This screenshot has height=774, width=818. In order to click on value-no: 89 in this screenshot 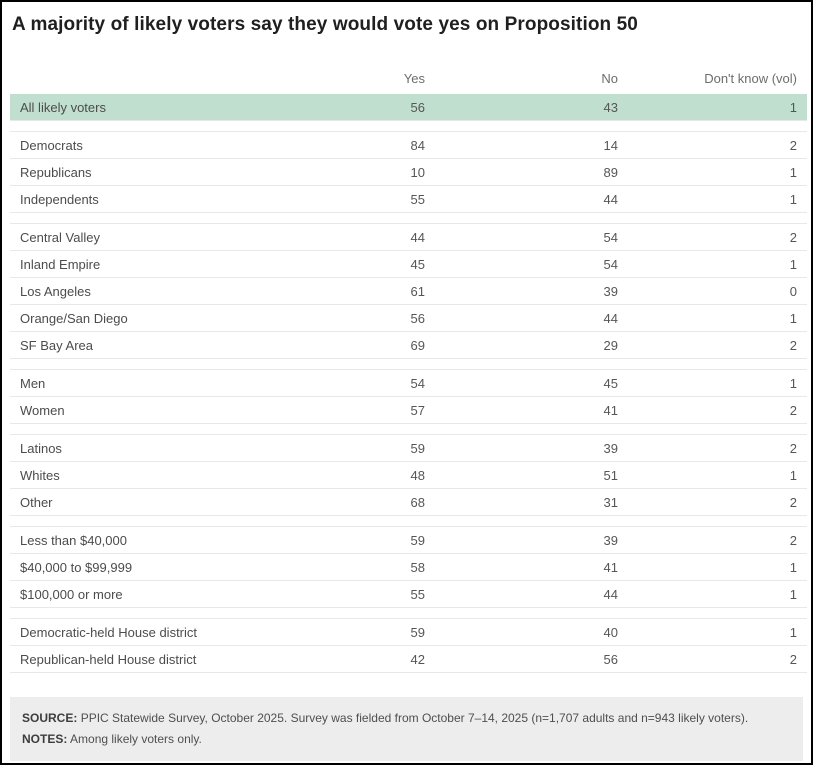, I will do `click(610, 172)`.